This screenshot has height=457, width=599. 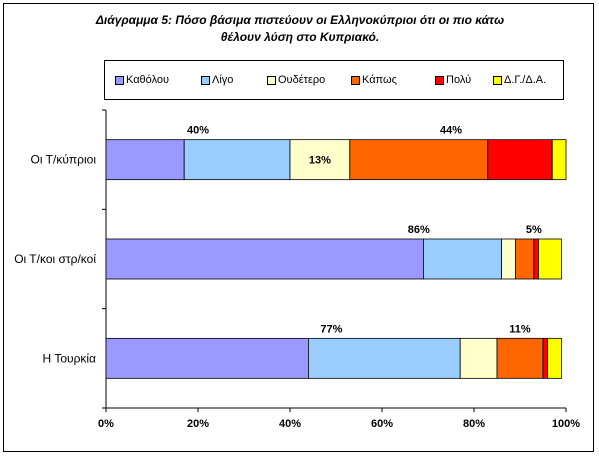 I want to click on category-label: Η Τουρκία, so click(x=70, y=358).